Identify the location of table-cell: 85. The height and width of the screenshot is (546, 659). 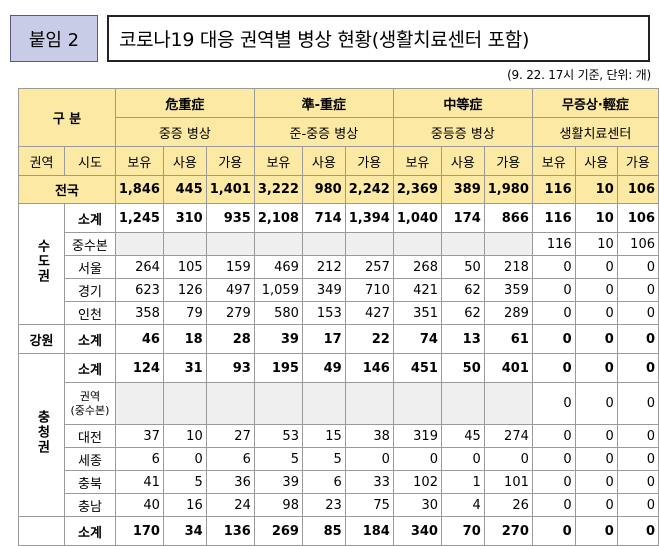
(323, 531).